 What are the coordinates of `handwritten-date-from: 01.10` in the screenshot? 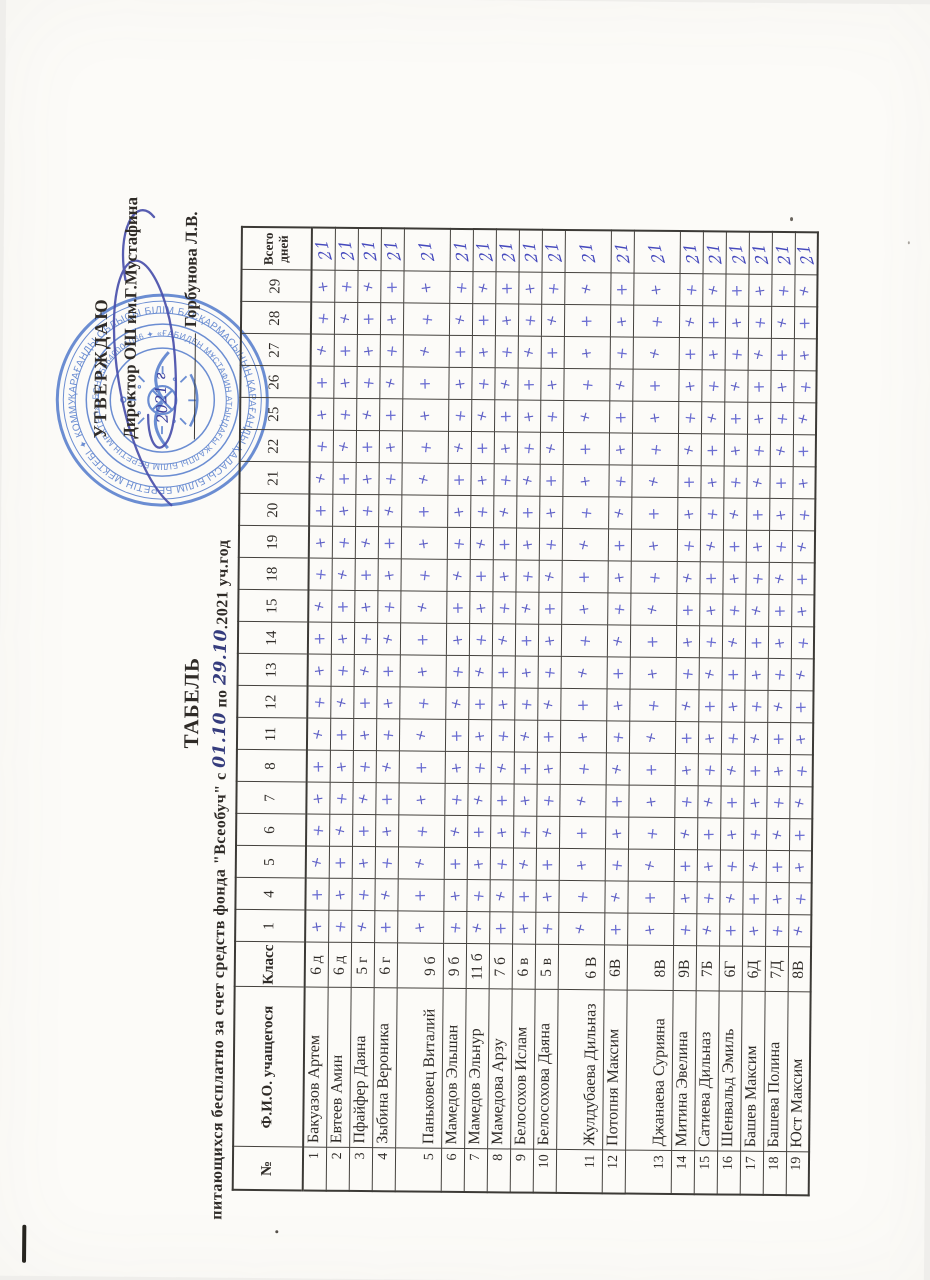 It's located at (220, 740).